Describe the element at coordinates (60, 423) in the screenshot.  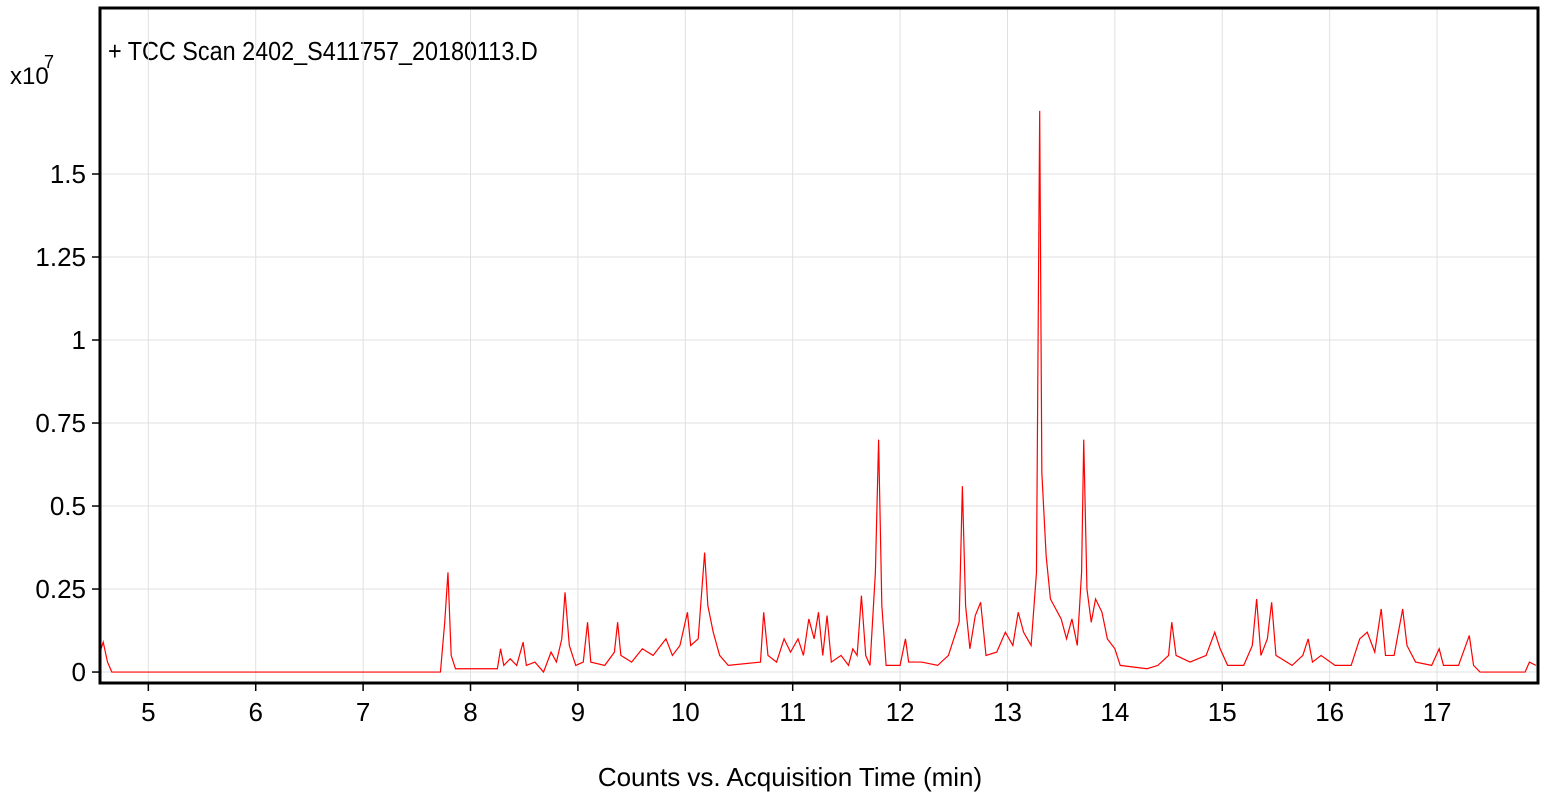
I see `y-tick-label: 0.75` at that location.